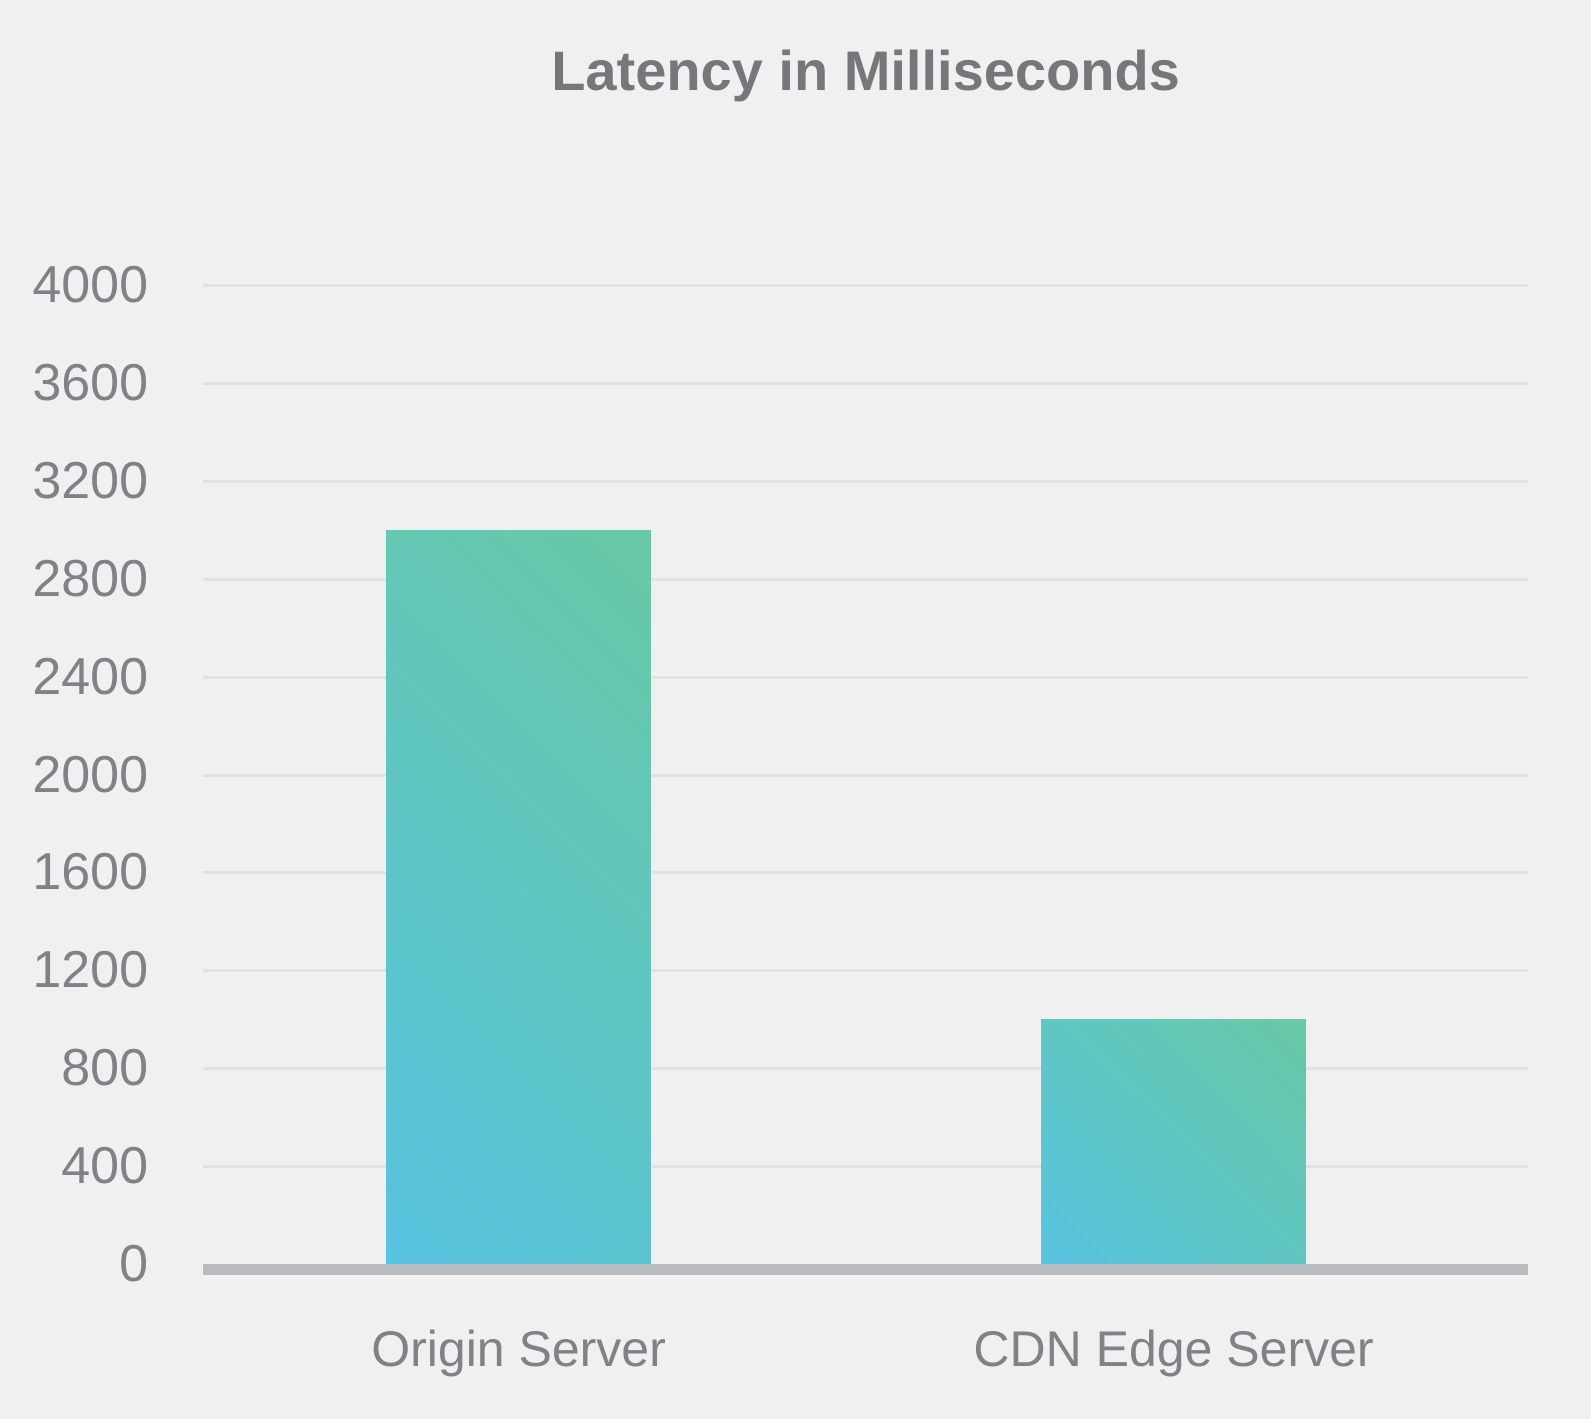  What do you see at coordinates (90, 676) in the screenshot?
I see `y-tick-label-2400: 2400` at bounding box center [90, 676].